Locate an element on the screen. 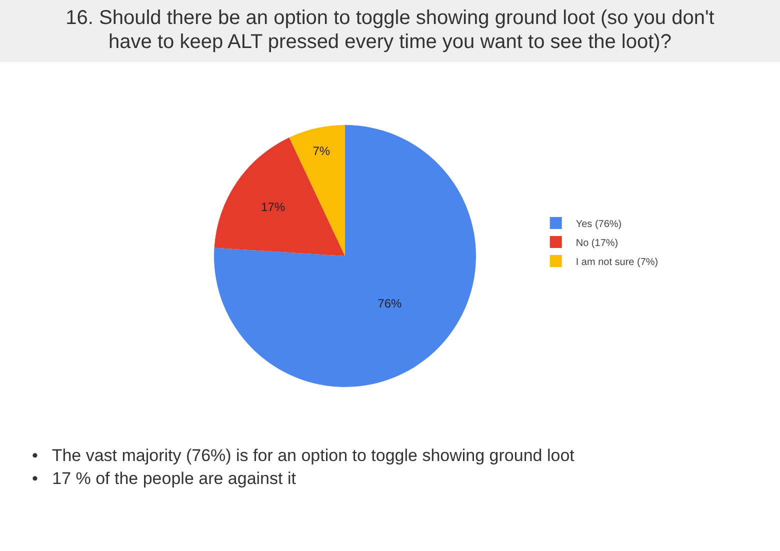 This screenshot has width=780, height=551. legend-label: No (17%) is located at coordinates (597, 243).